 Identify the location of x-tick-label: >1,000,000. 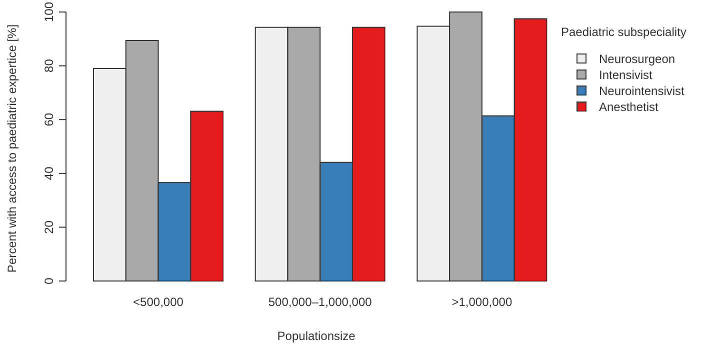
(482, 302).